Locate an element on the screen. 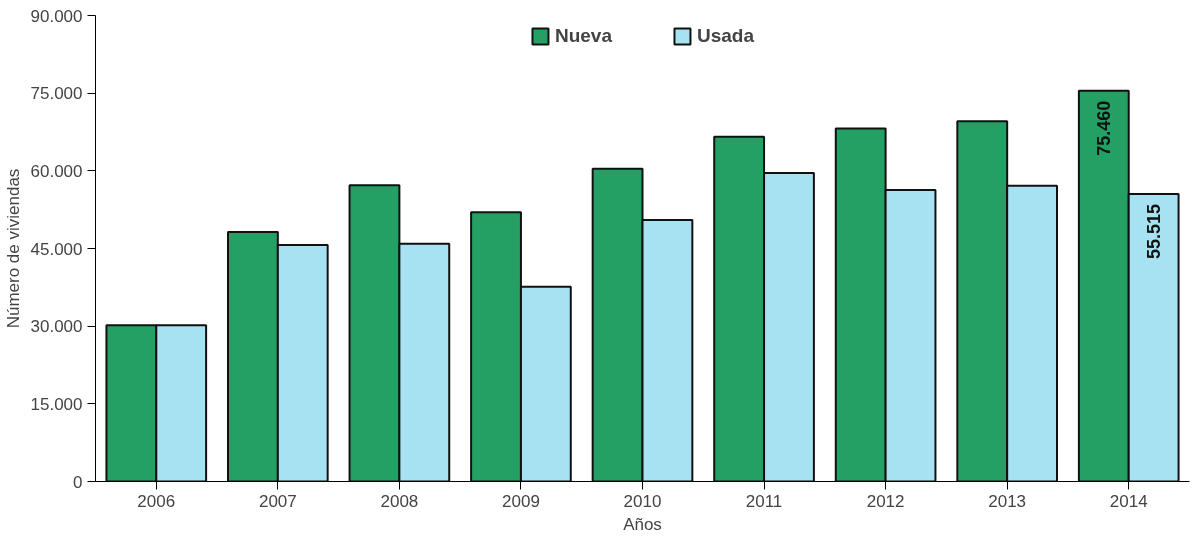  y-tick-label: 45.000 is located at coordinates (56, 249).